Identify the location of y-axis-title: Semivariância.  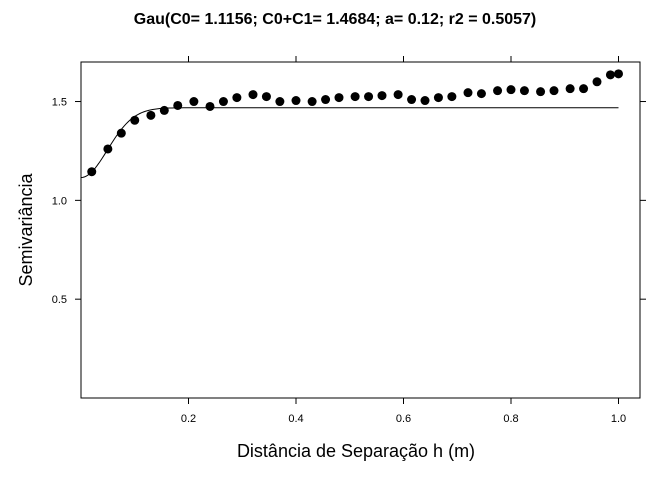
(26, 229).